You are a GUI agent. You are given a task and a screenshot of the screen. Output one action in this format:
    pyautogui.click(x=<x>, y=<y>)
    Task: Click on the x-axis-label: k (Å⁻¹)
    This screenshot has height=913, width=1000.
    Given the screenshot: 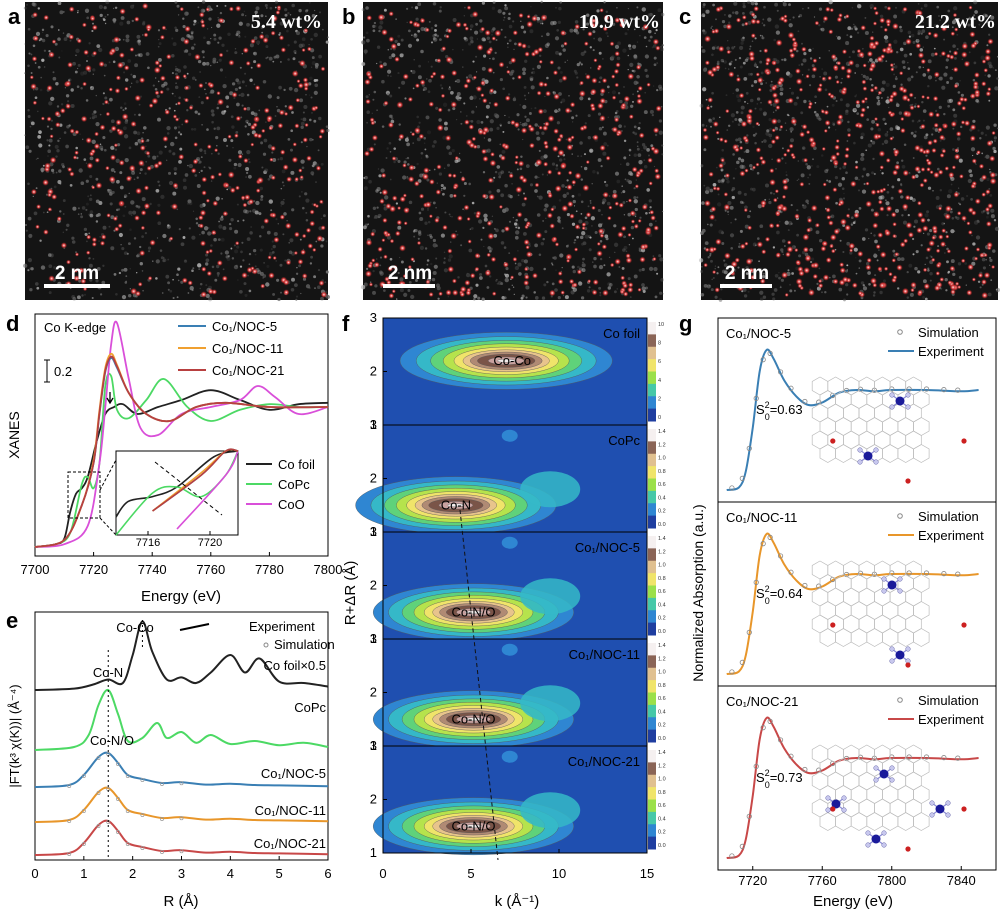 What is the action you would take?
    pyautogui.click(x=517, y=901)
    